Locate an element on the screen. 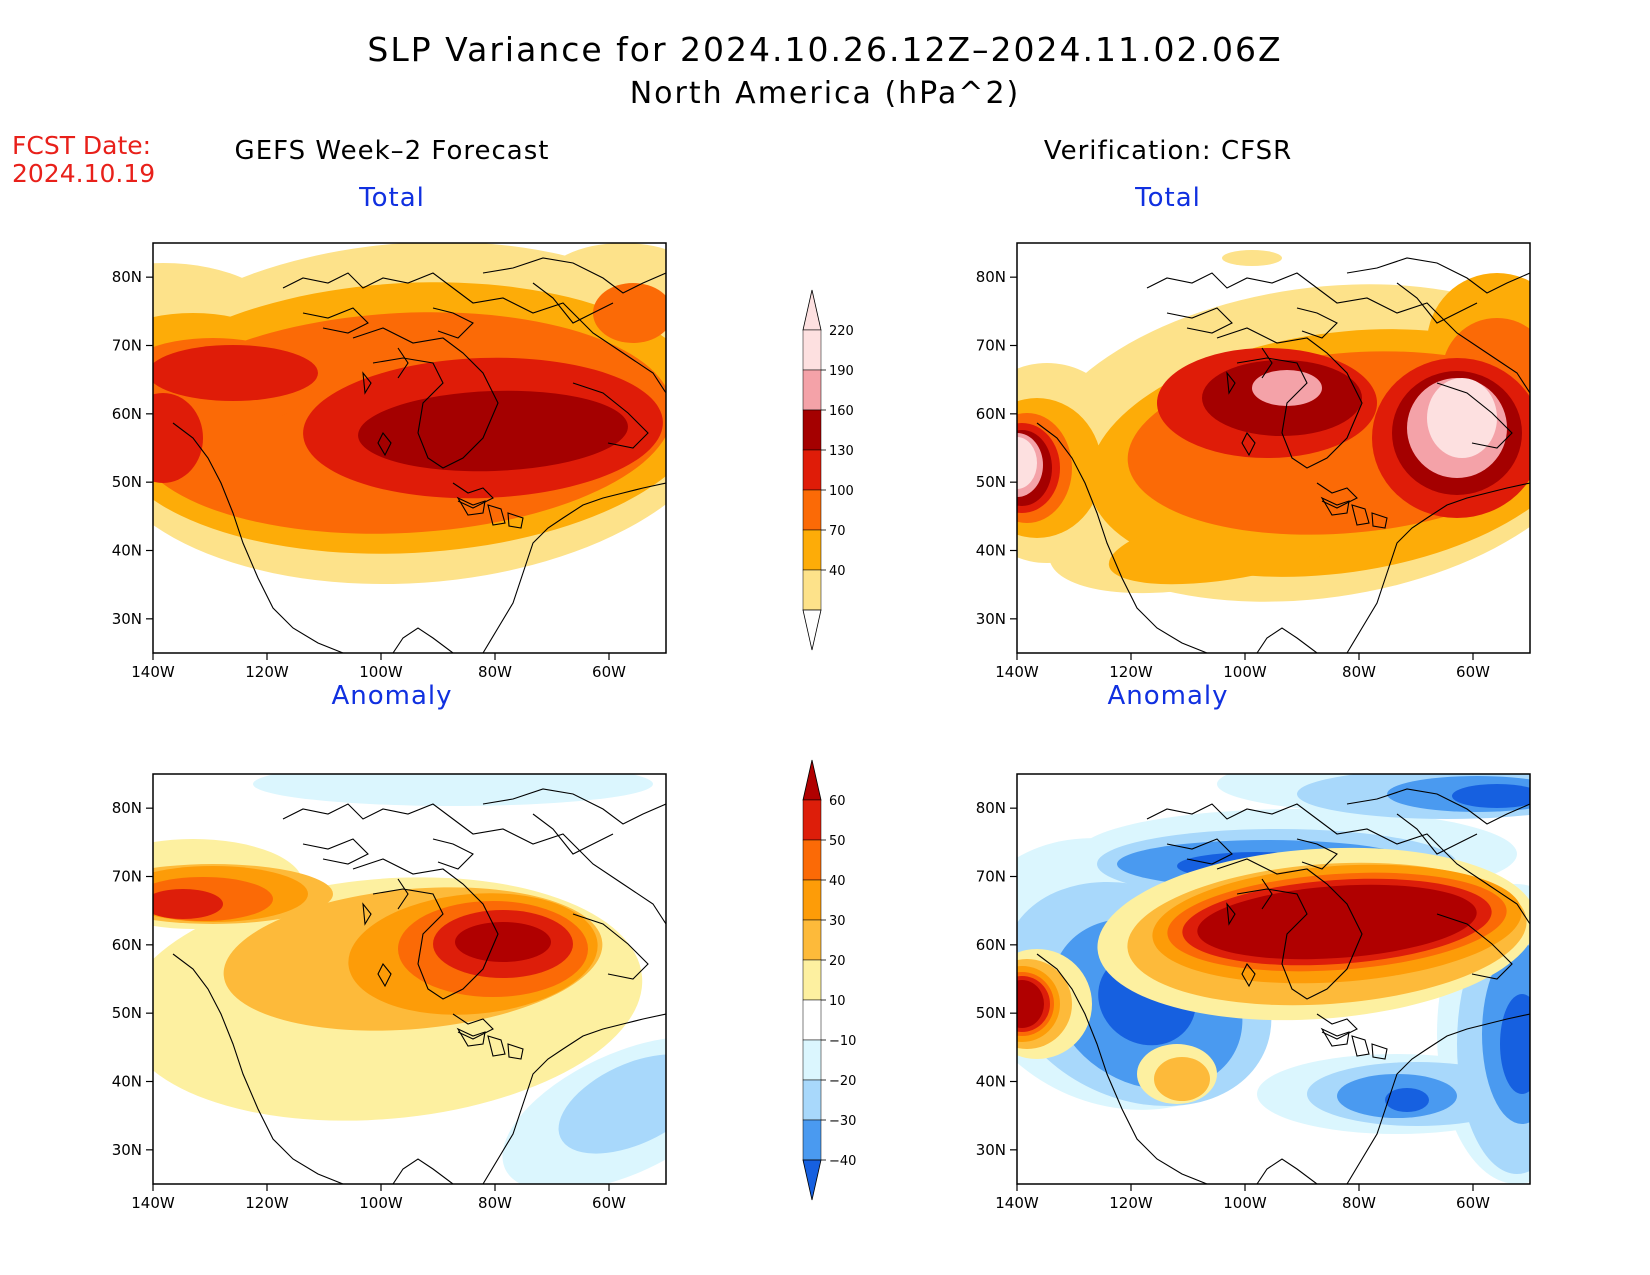 The width and height of the screenshot is (1650, 1275). colorbar-total: 190 160 130 100 70 40 is located at coordinates (828, 470).